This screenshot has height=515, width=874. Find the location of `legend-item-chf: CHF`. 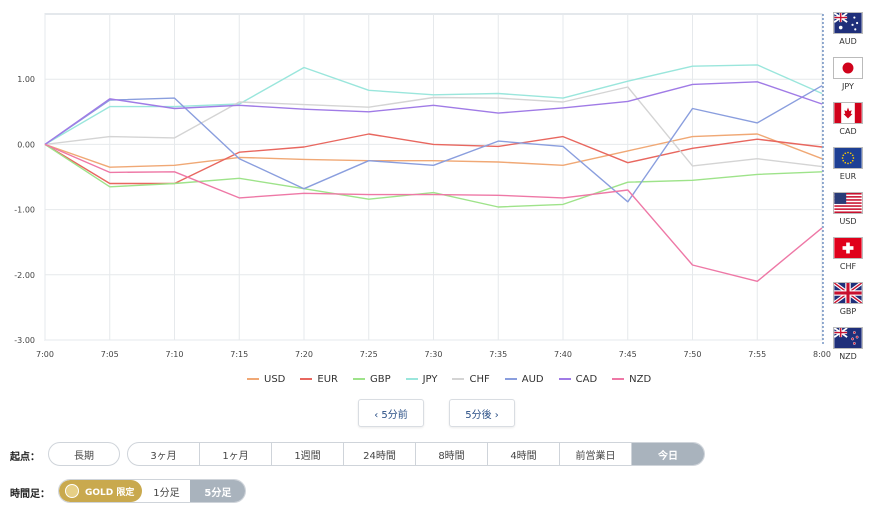

legend-item-chf: CHF is located at coordinates (471, 379).